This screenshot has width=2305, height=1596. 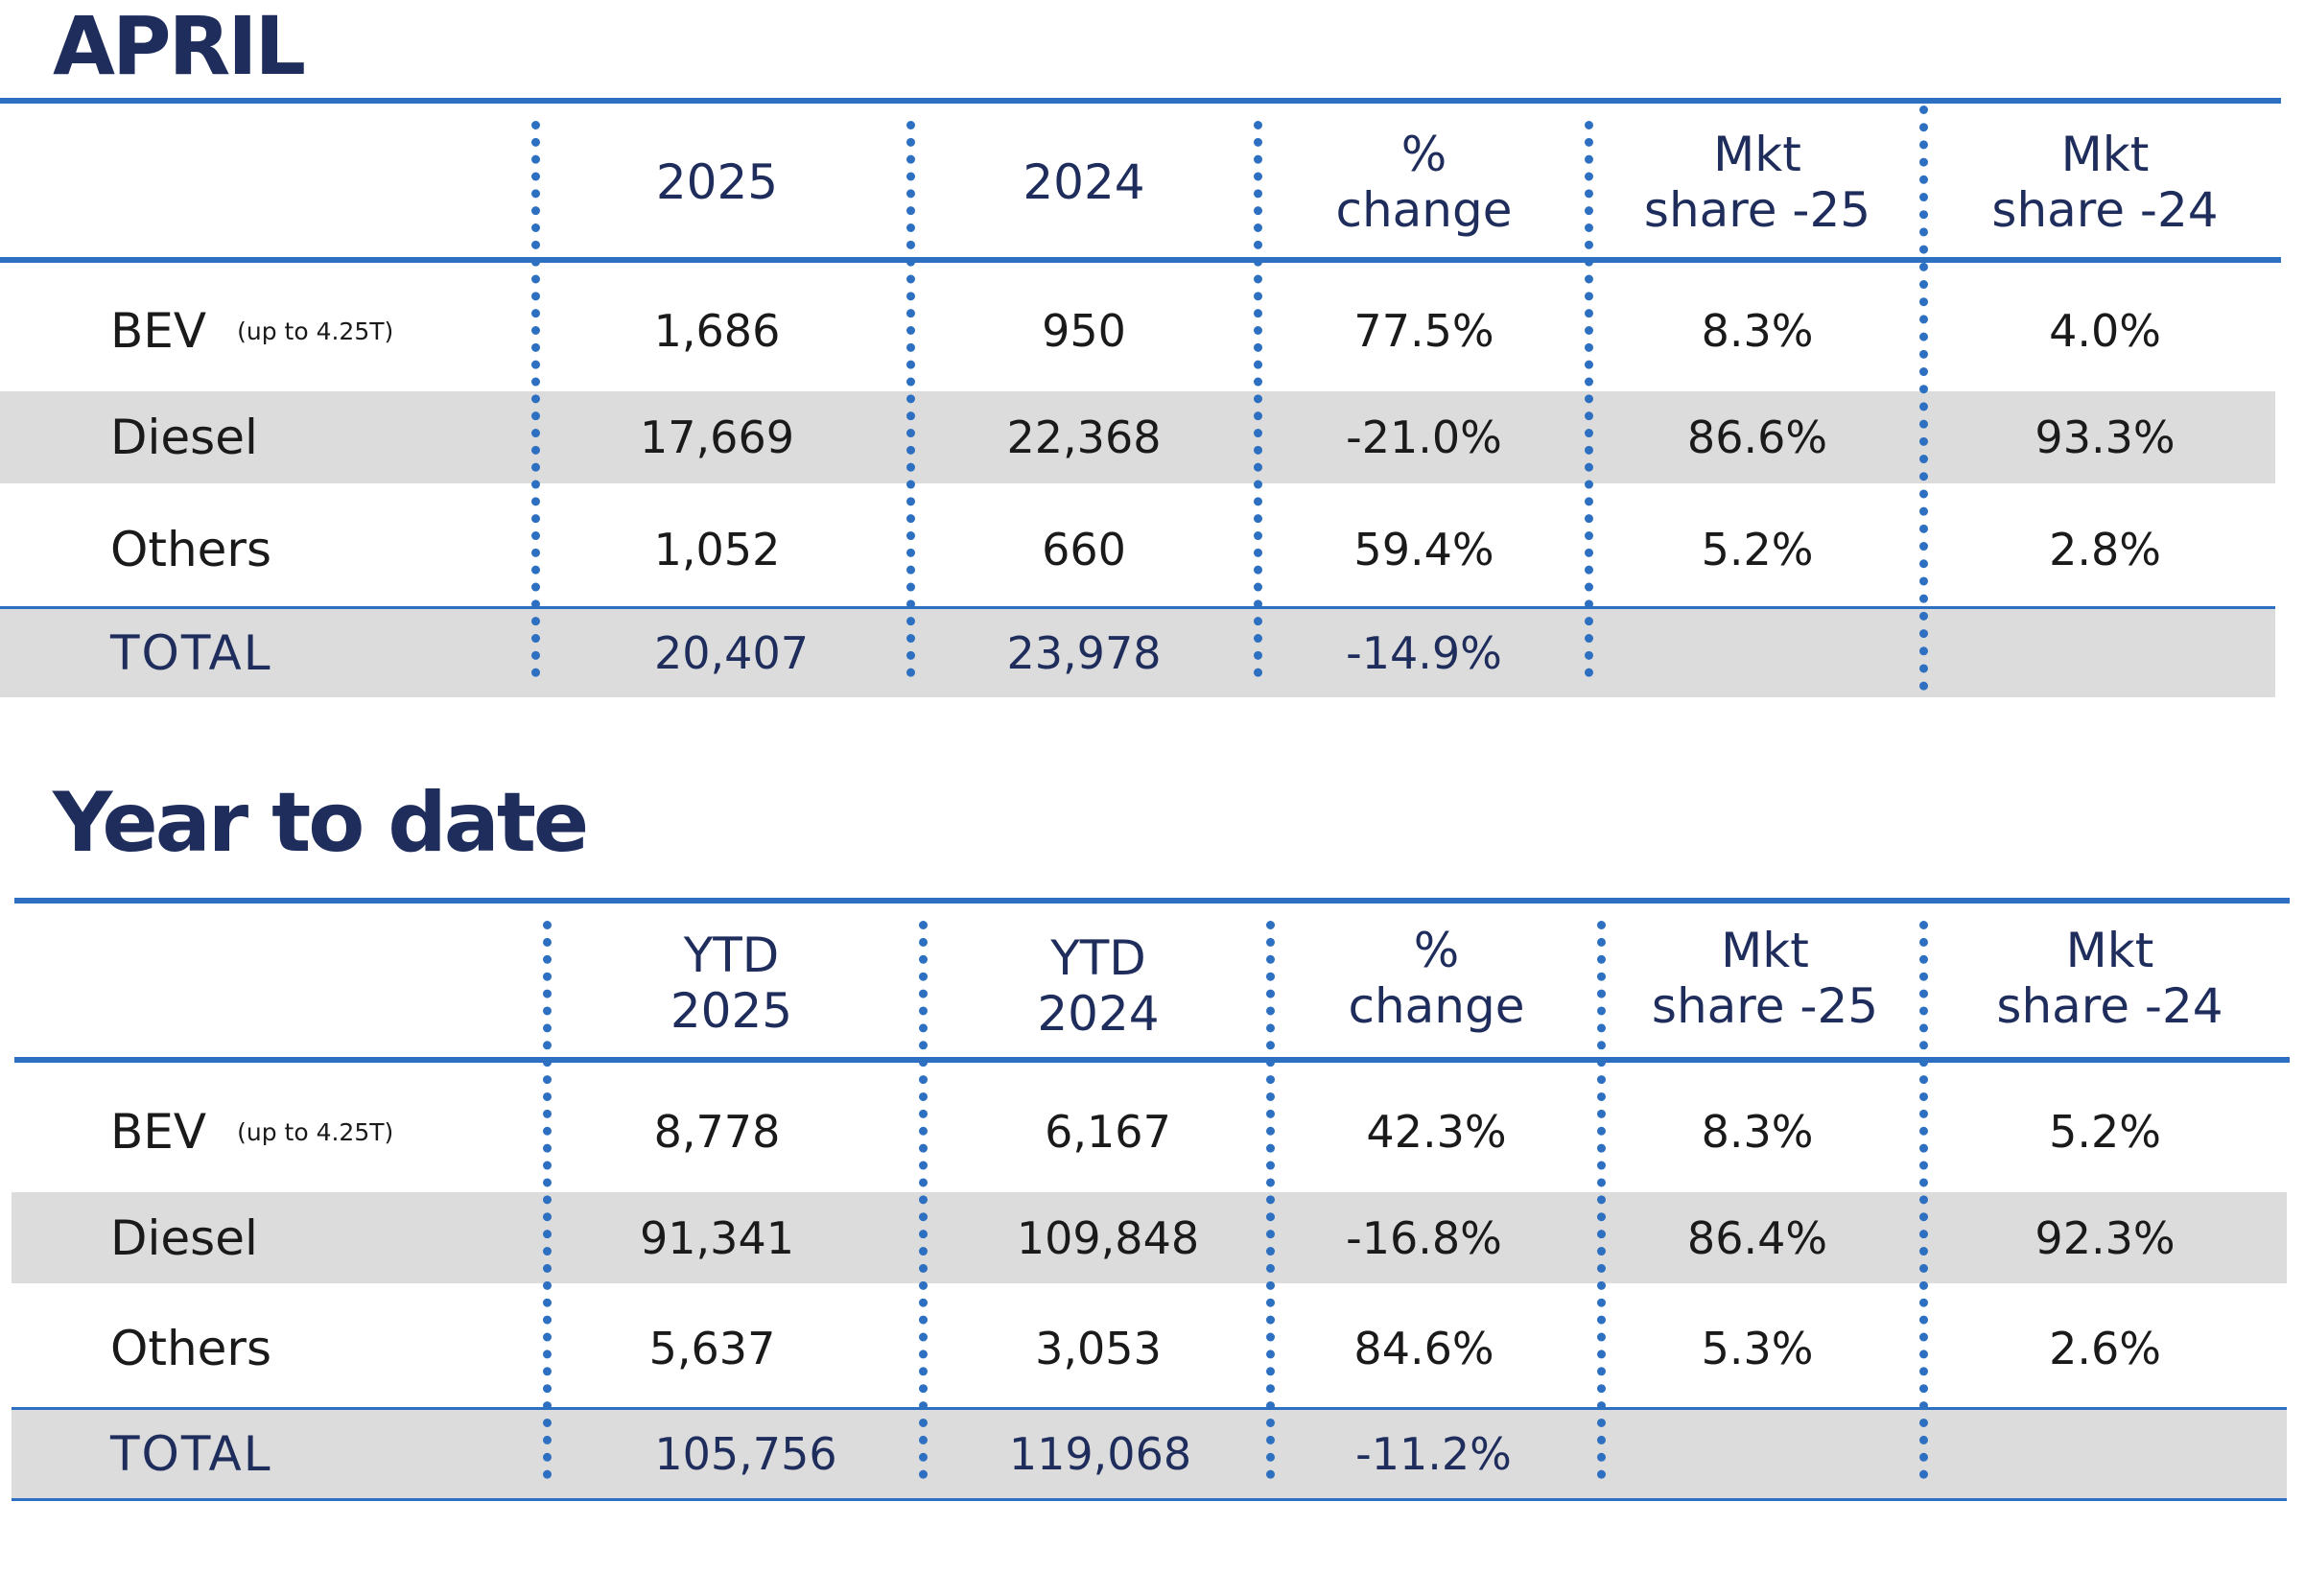 What do you see at coordinates (1084, 182) in the screenshot?
I see `header-line1: 2024` at bounding box center [1084, 182].